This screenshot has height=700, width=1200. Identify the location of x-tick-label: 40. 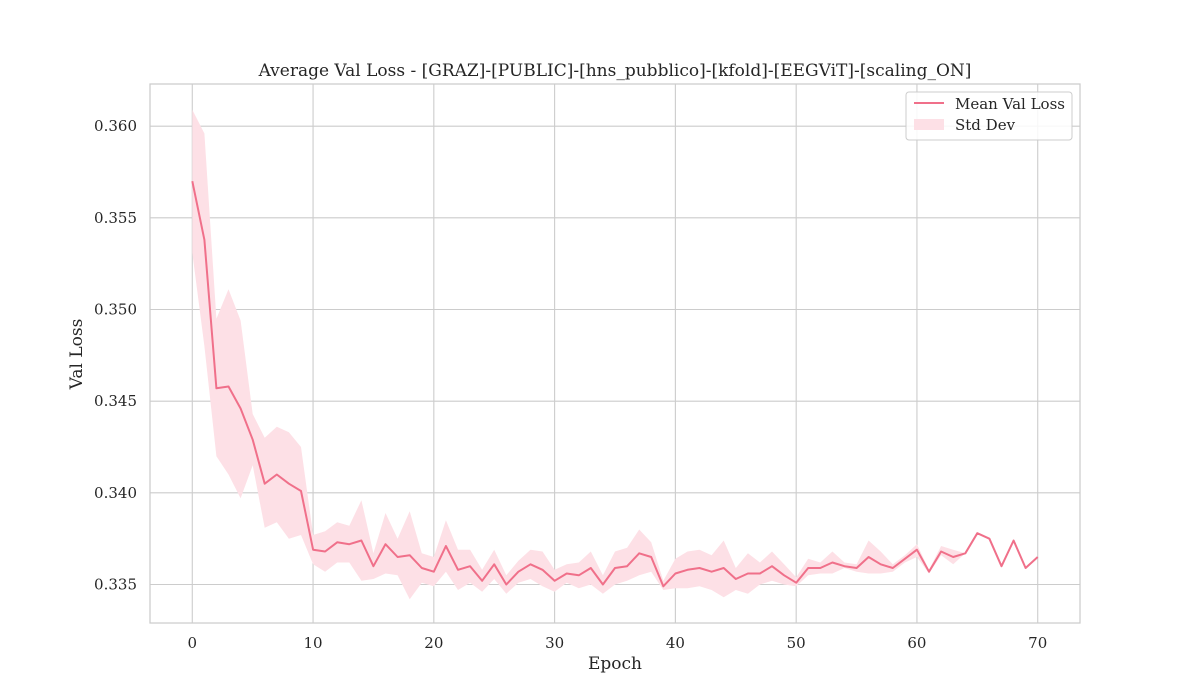
(675, 643).